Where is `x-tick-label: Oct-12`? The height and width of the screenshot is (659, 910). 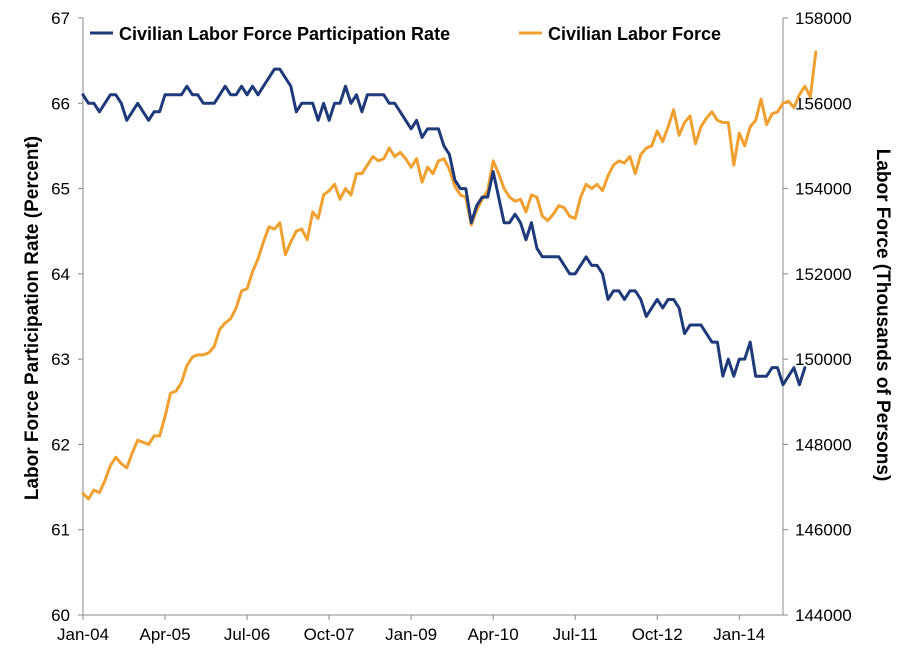
x-tick-label: Oct-12 is located at coordinates (657, 634).